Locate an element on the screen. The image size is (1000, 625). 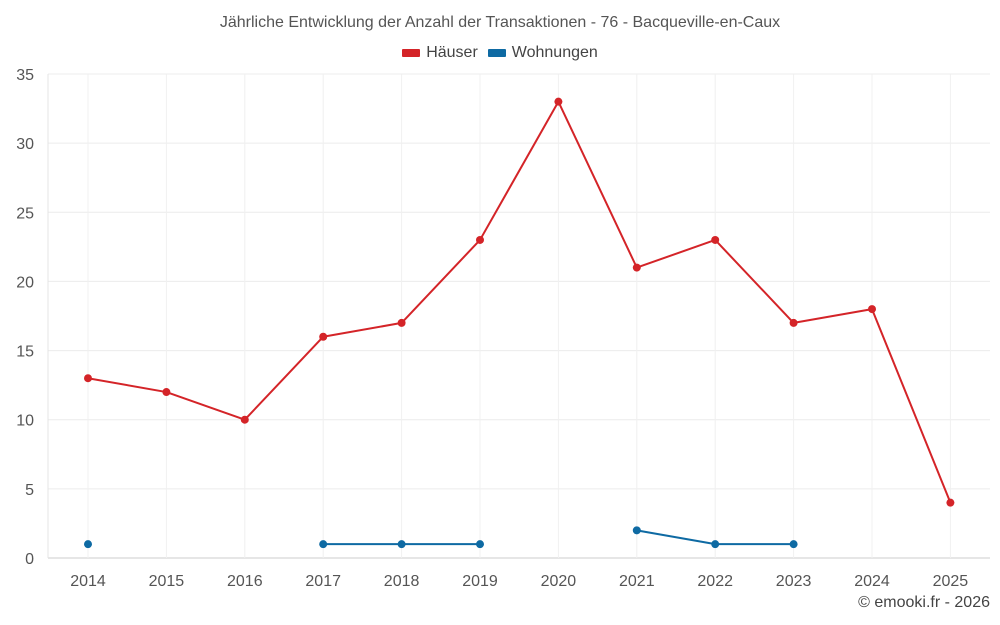
x-tick-label: 2019 is located at coordinates (480, 581).